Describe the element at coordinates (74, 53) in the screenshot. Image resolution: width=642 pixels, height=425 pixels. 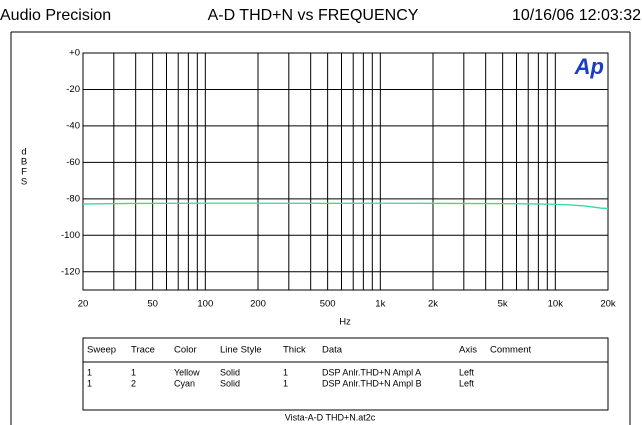
I see `y-tick-label: +0` at that location.